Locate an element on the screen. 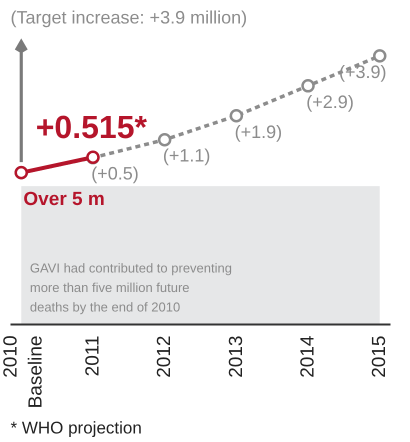 Image resolution: width=410 pixels, height=442 pixels. data-label: (+1.1) is located at coordinates (186, 156).